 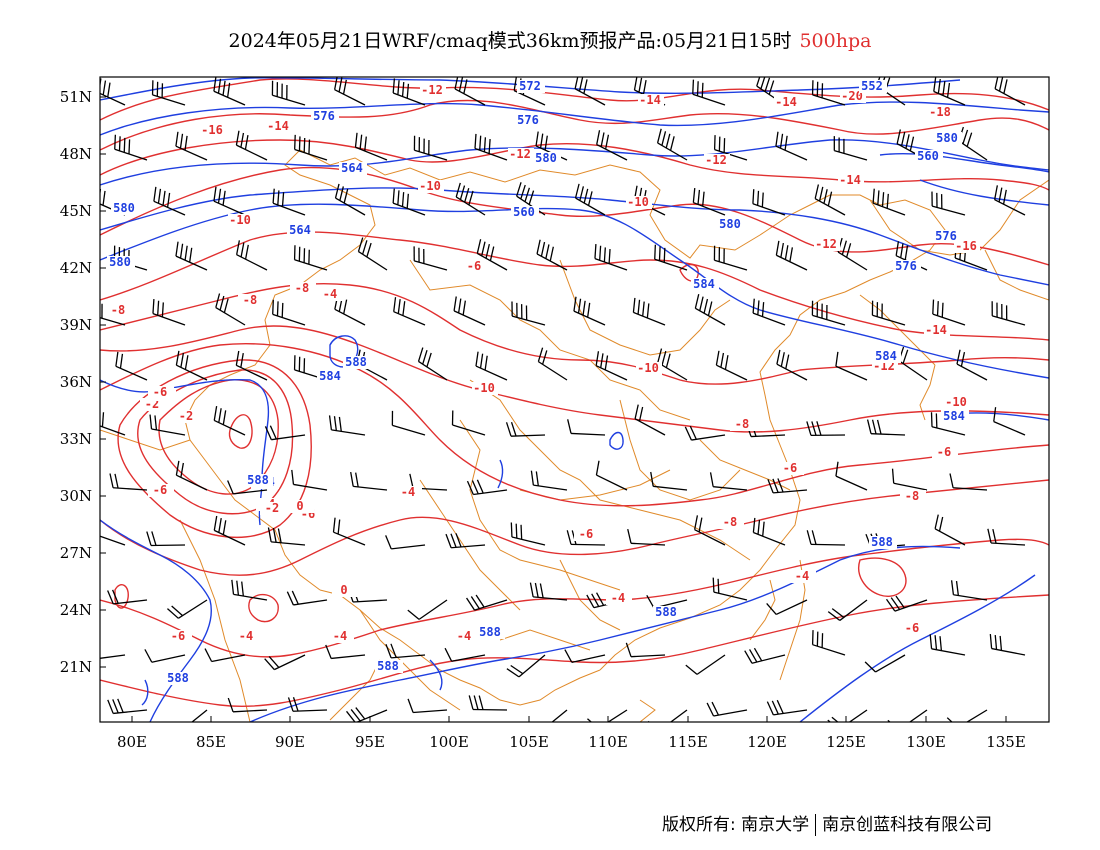 What do you see at coordinates (432, 90) in the screenshot?
I see `temperature-contour-label: -12` at bounding box center [432, 90].